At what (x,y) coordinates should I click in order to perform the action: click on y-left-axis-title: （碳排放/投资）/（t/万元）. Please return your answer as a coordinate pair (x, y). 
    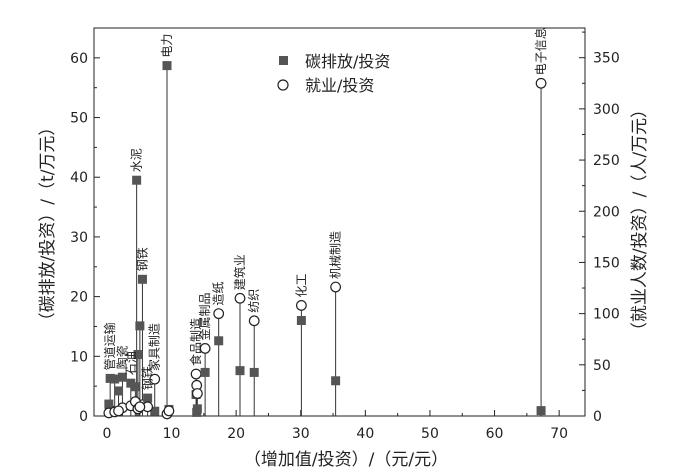
    Looking at the image, I should click on (48, 224).